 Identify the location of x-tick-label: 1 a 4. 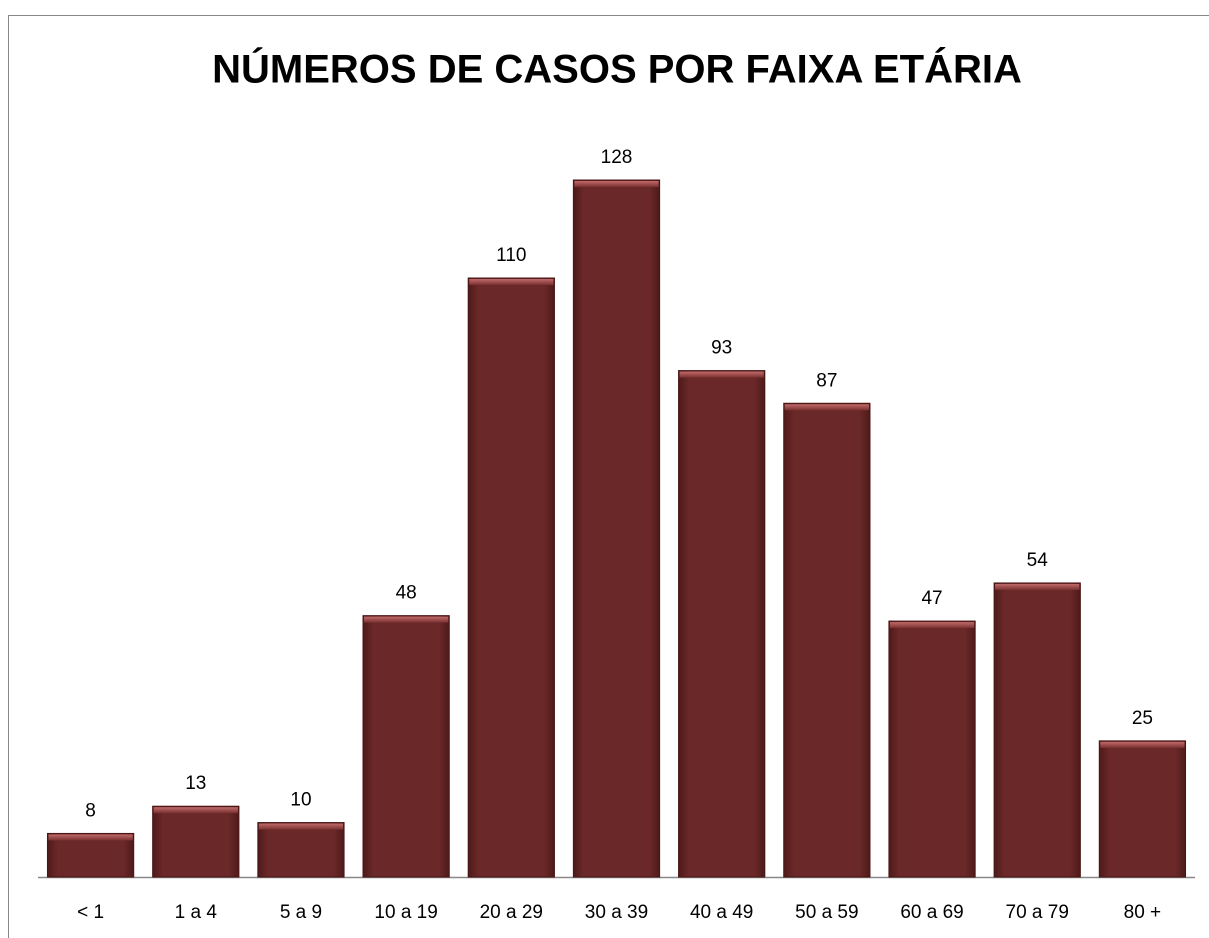
(196, 912).